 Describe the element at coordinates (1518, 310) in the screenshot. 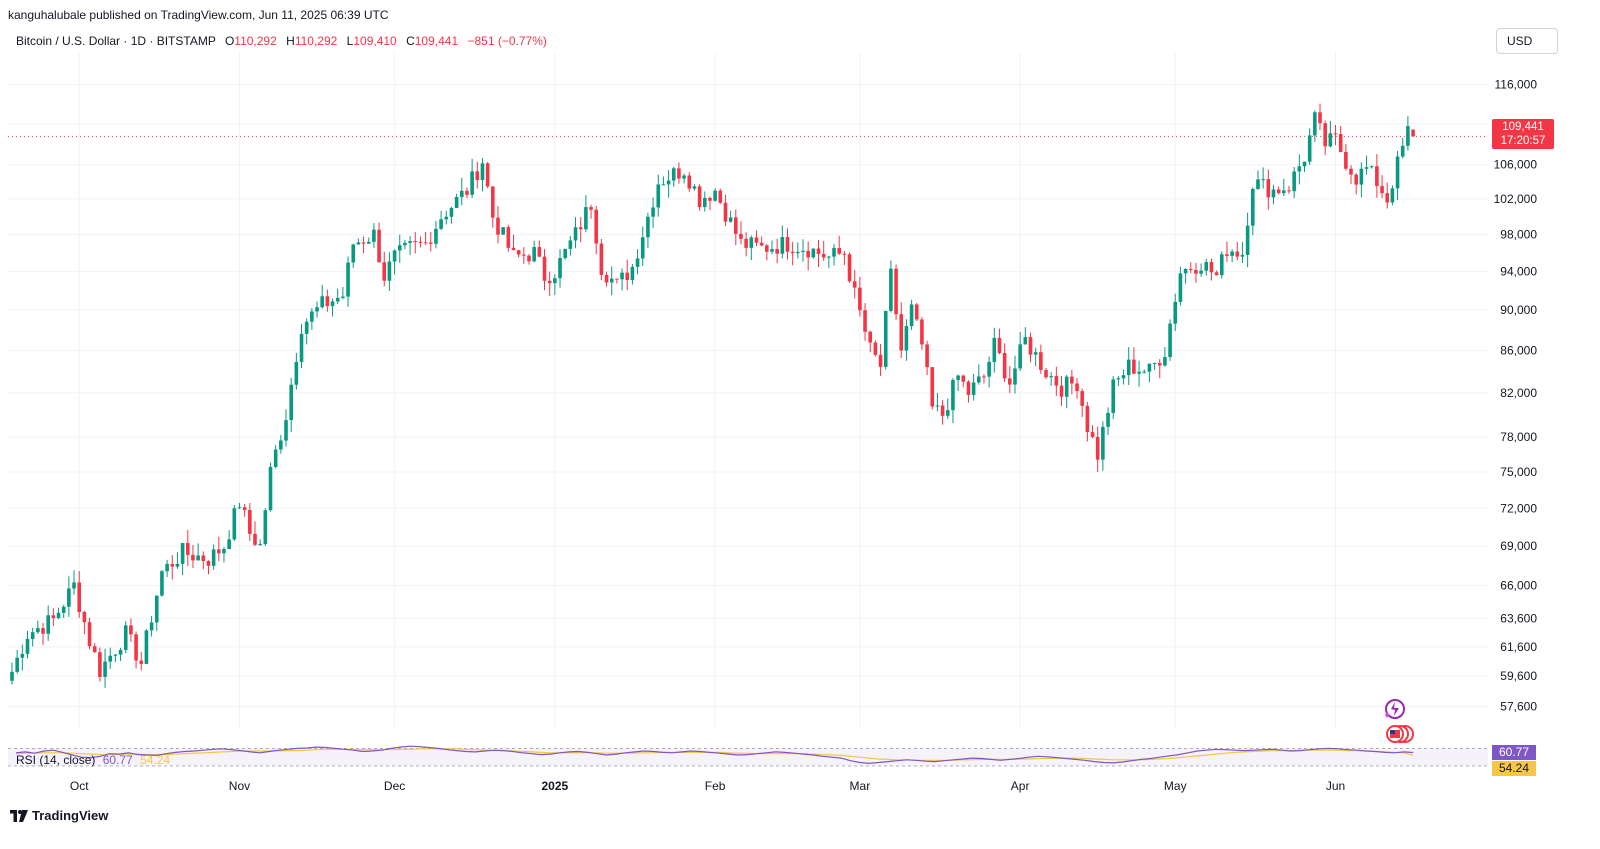

I see `y-tick-label: 90,000` at that location.